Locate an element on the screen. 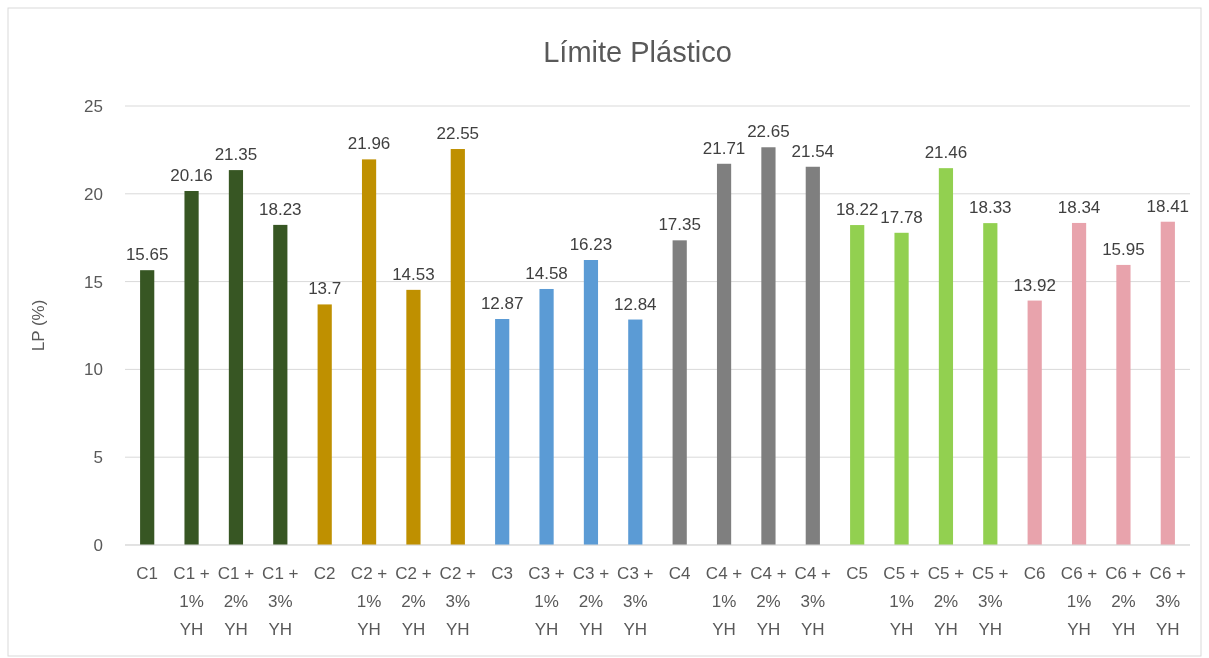 This screenshot has height=658, width=1209. x-tick-label: C4 + 3% YH is located at coordinates (813, 601).